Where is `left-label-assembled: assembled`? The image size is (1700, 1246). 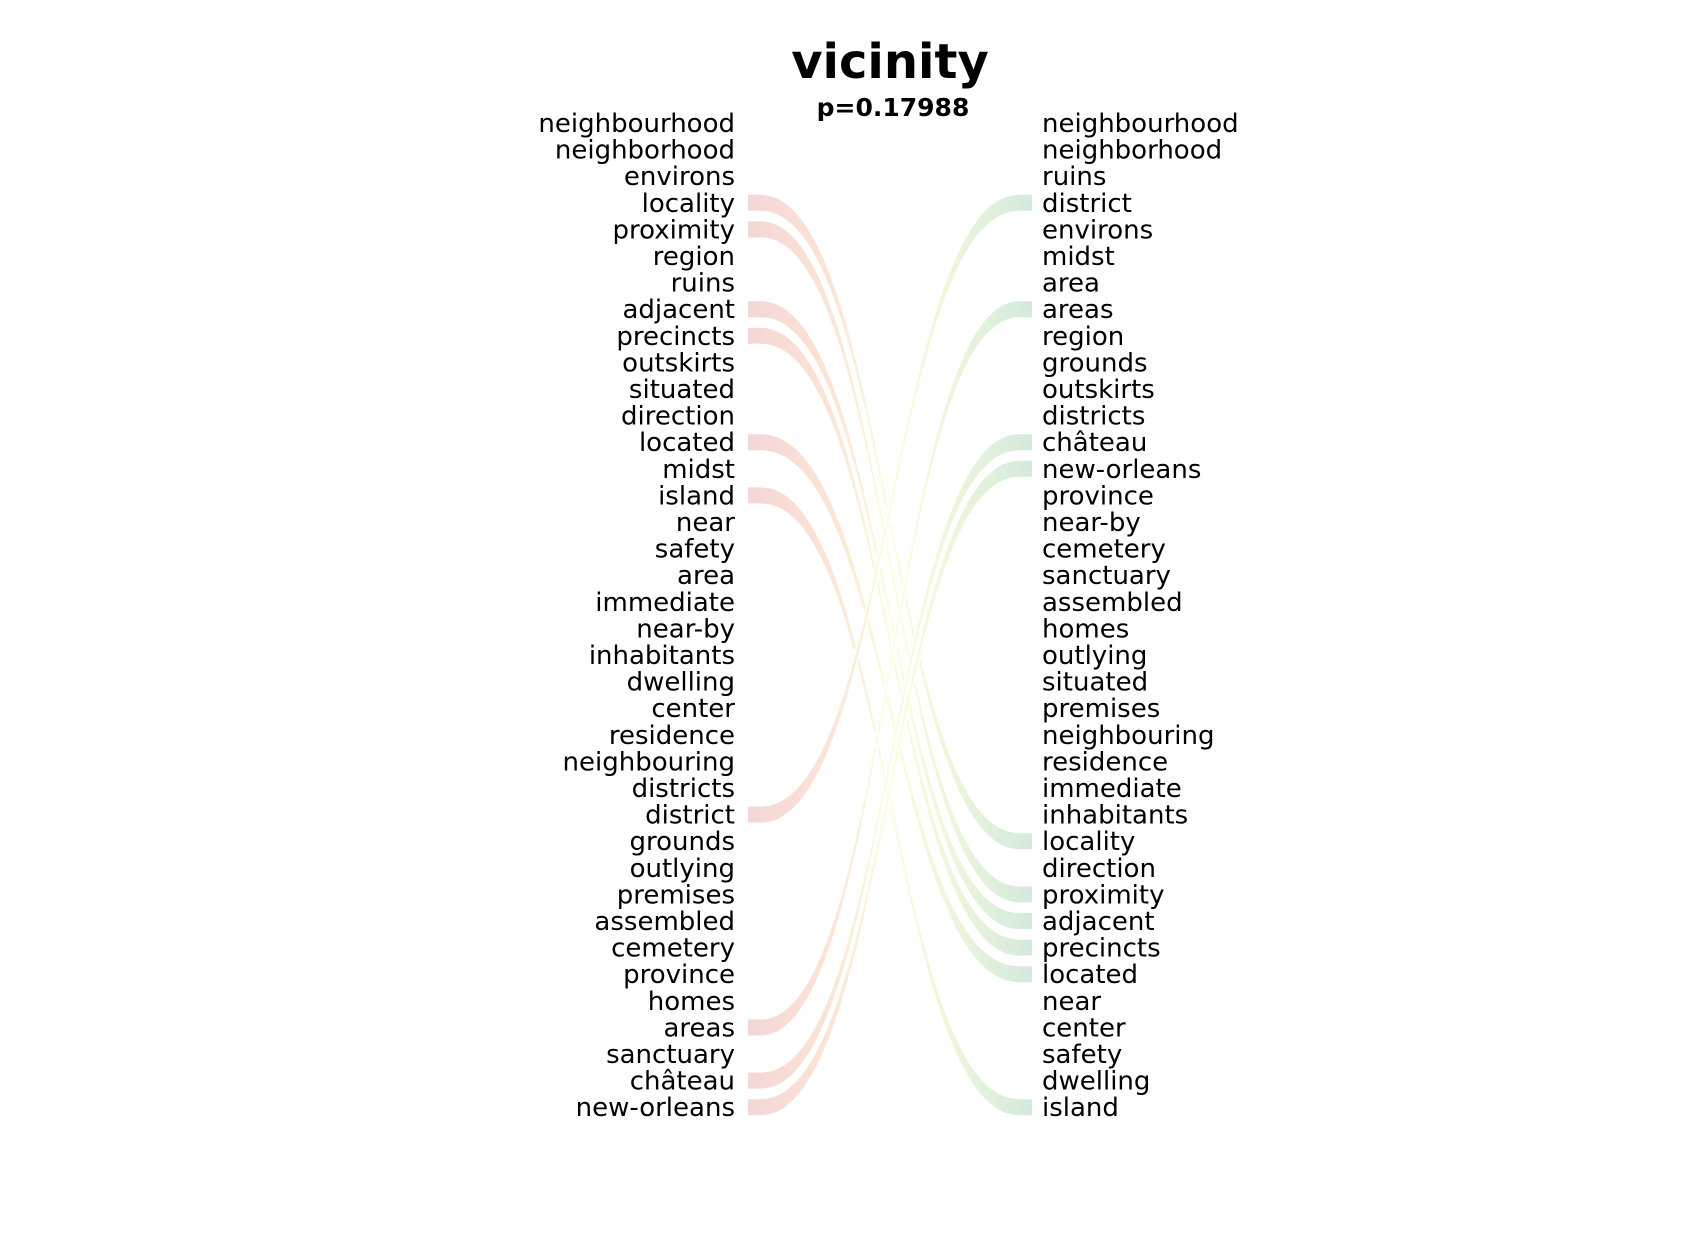
left-label-assembled: assembled is located at coordinates (664, 922).